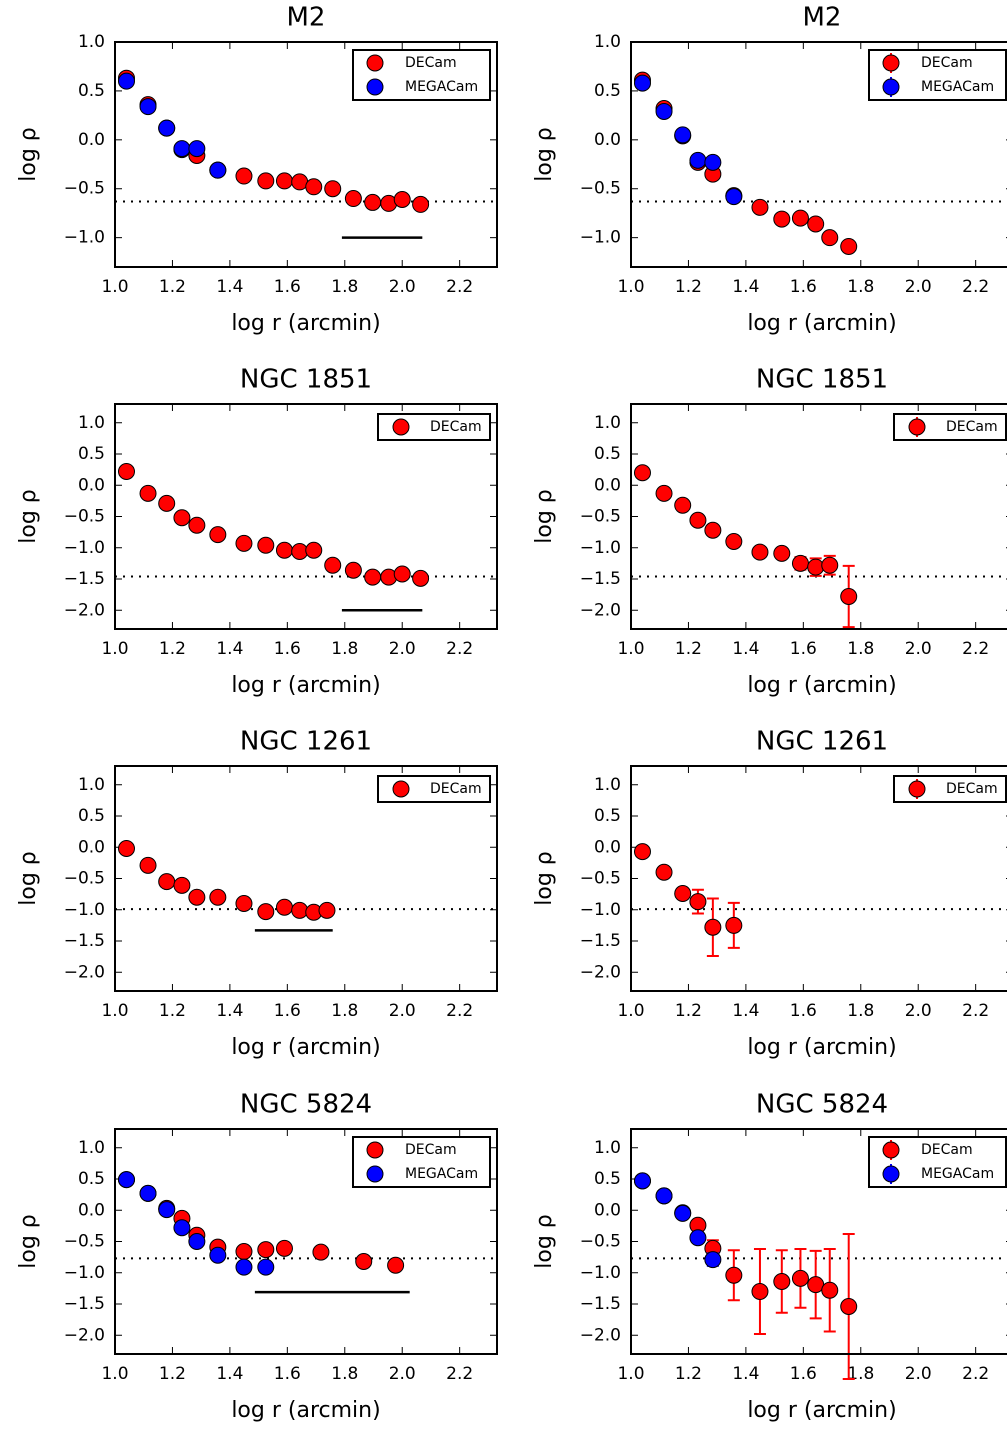 Image resolution: width=1007 pixels, height=1430 pixels. What do you see at coordinates (28, 516) in the screenshot?
I see `y-axis-label: log ρ` at bounding box center [28, 516].